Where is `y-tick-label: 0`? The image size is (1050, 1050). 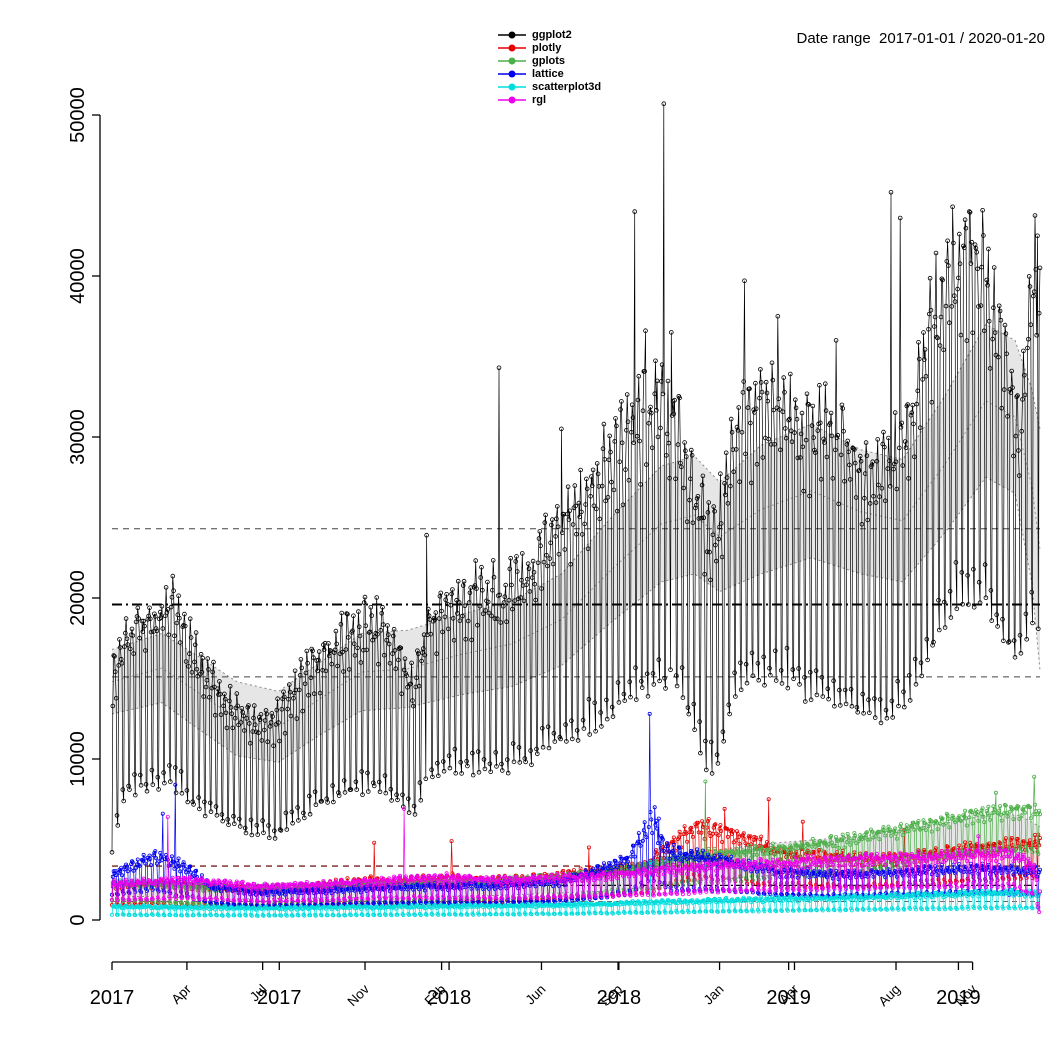 y-tick-label: 0 is located at coordinates (78, 919).